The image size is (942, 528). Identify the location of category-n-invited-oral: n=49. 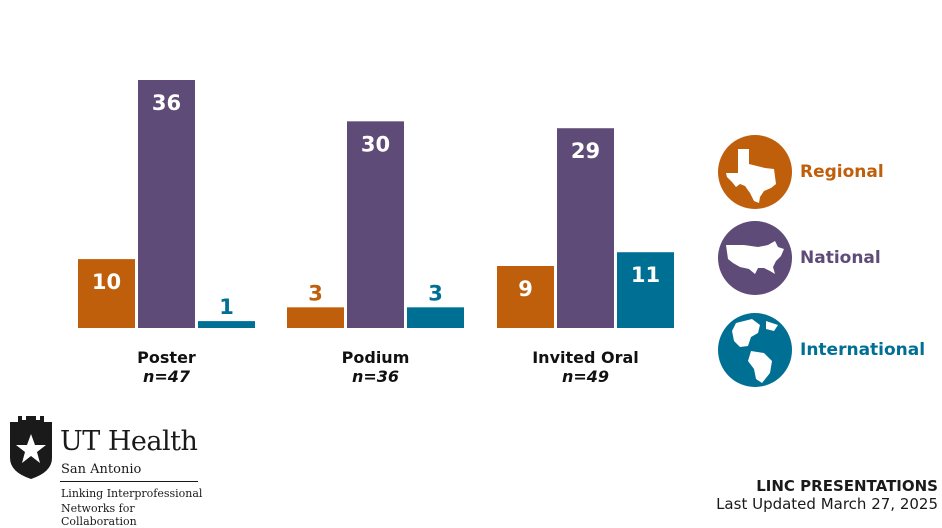
(585, 376).